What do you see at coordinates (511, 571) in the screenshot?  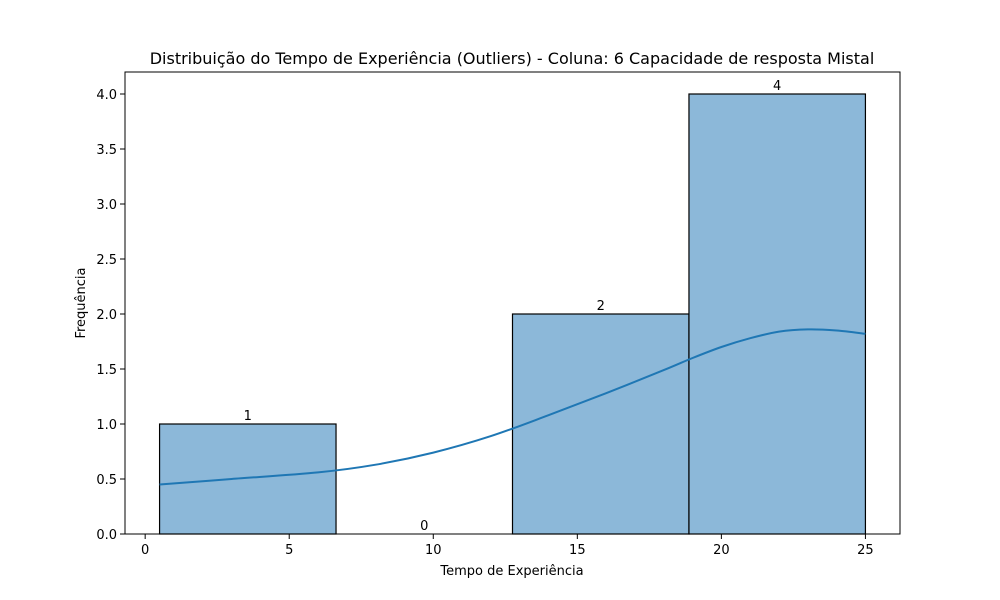 I see `x-axis-label: Tempo de Experiência` at bounding box center [511, 571].